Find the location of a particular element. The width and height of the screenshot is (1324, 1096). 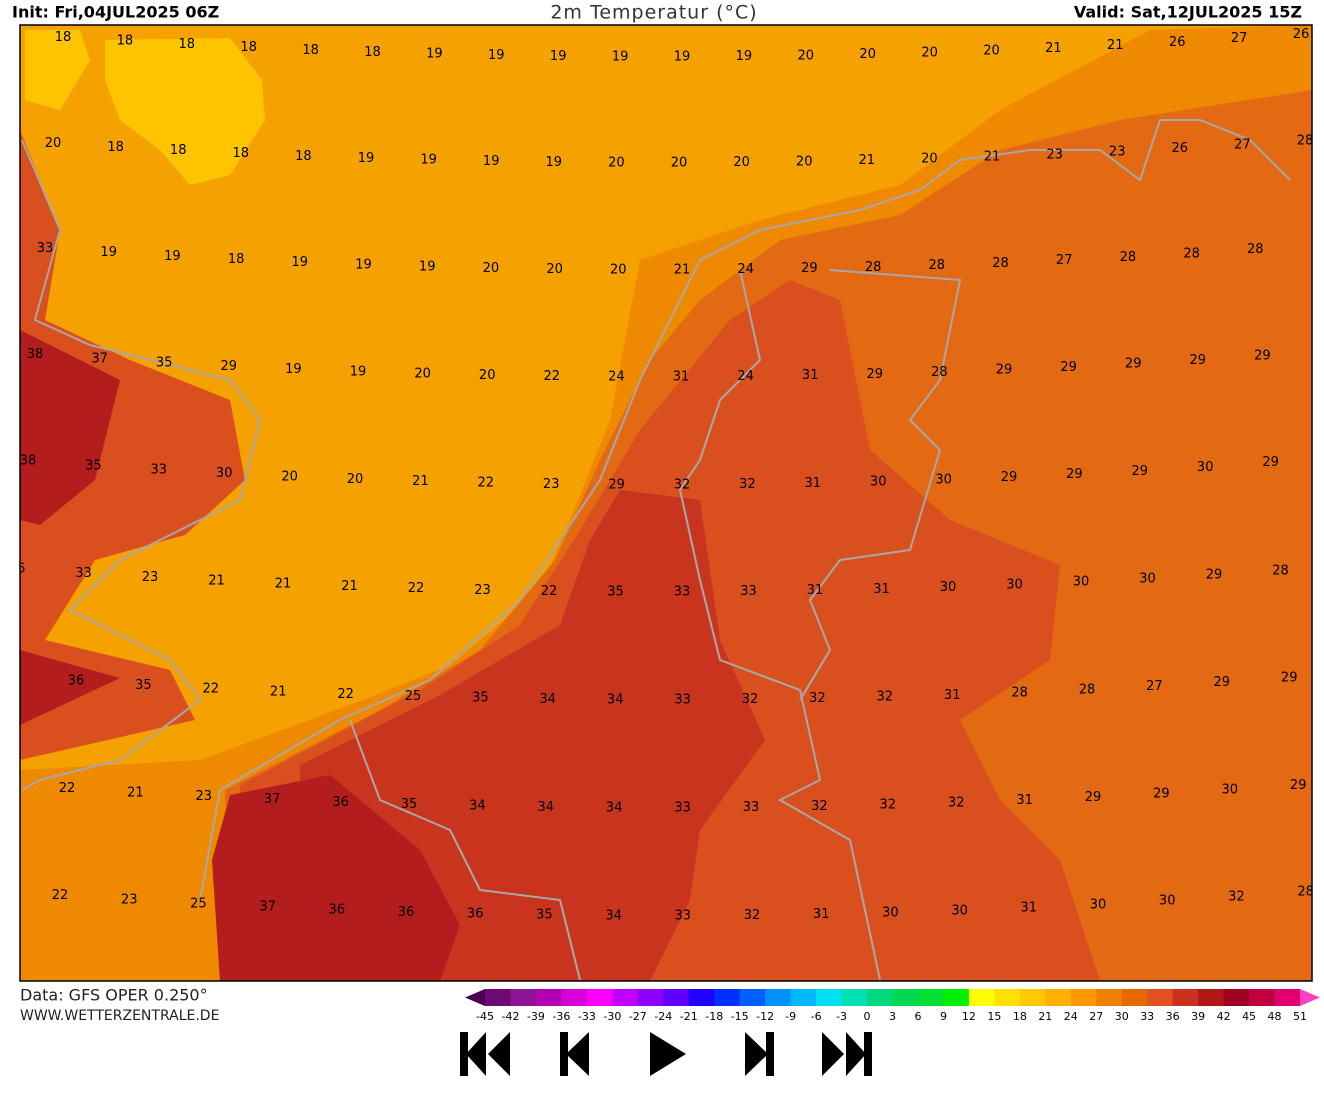

legend-tick-label: 24 is located at coordinates (1071, 1016).